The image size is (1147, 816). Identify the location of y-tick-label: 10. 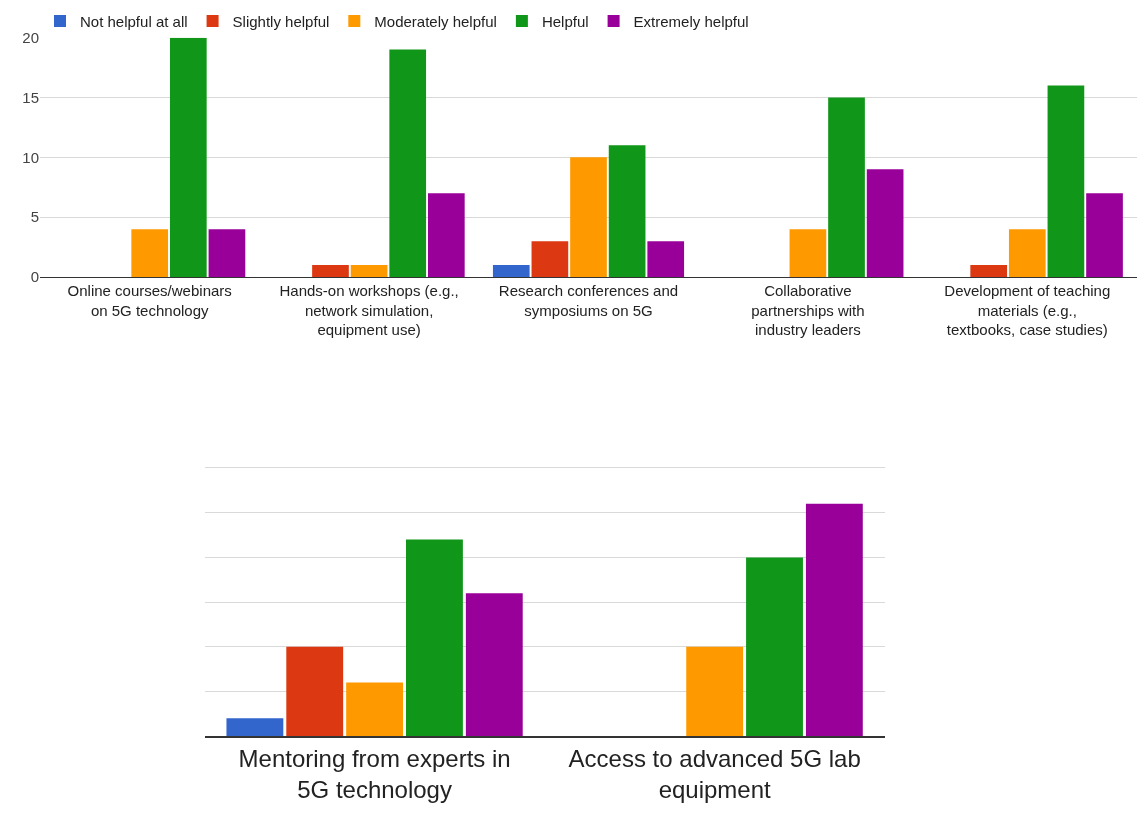
(30, 157).